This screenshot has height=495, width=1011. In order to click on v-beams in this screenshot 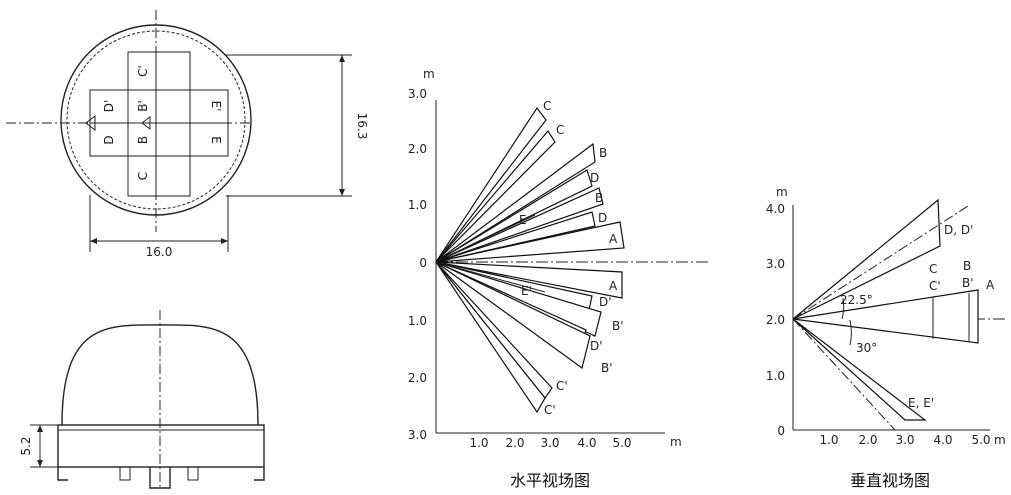, I will do `click(885, 314)`.